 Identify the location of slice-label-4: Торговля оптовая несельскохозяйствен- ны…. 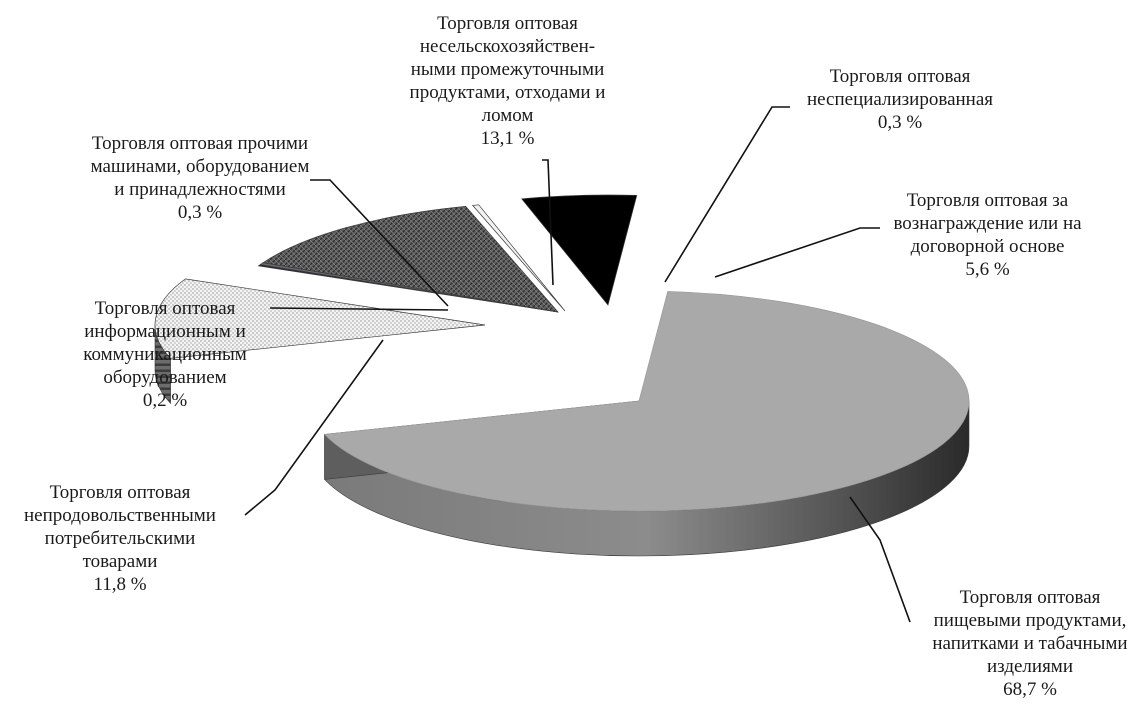
(507, 81).